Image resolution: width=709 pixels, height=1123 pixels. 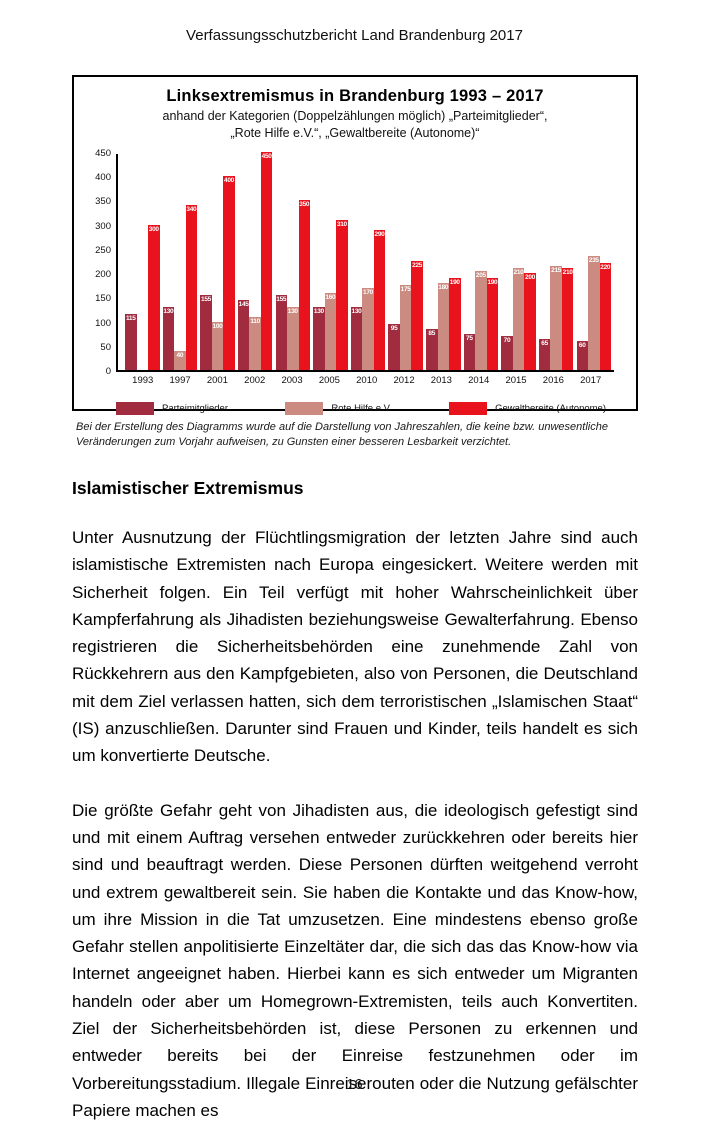 I want to click on x-tick-label-2012: 2012, so click(x=404, y=380).